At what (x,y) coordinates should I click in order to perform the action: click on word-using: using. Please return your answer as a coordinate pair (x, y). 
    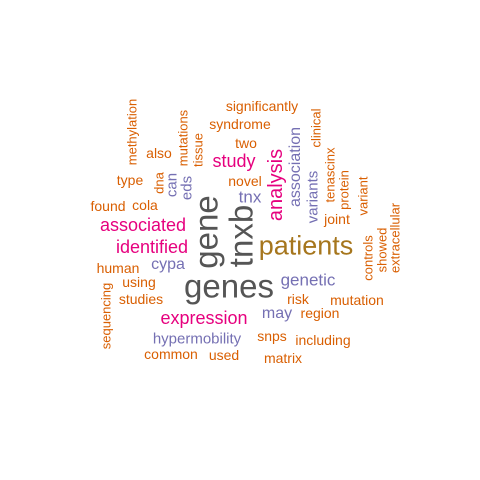
    Looking at the image, I should click on (139, 282).